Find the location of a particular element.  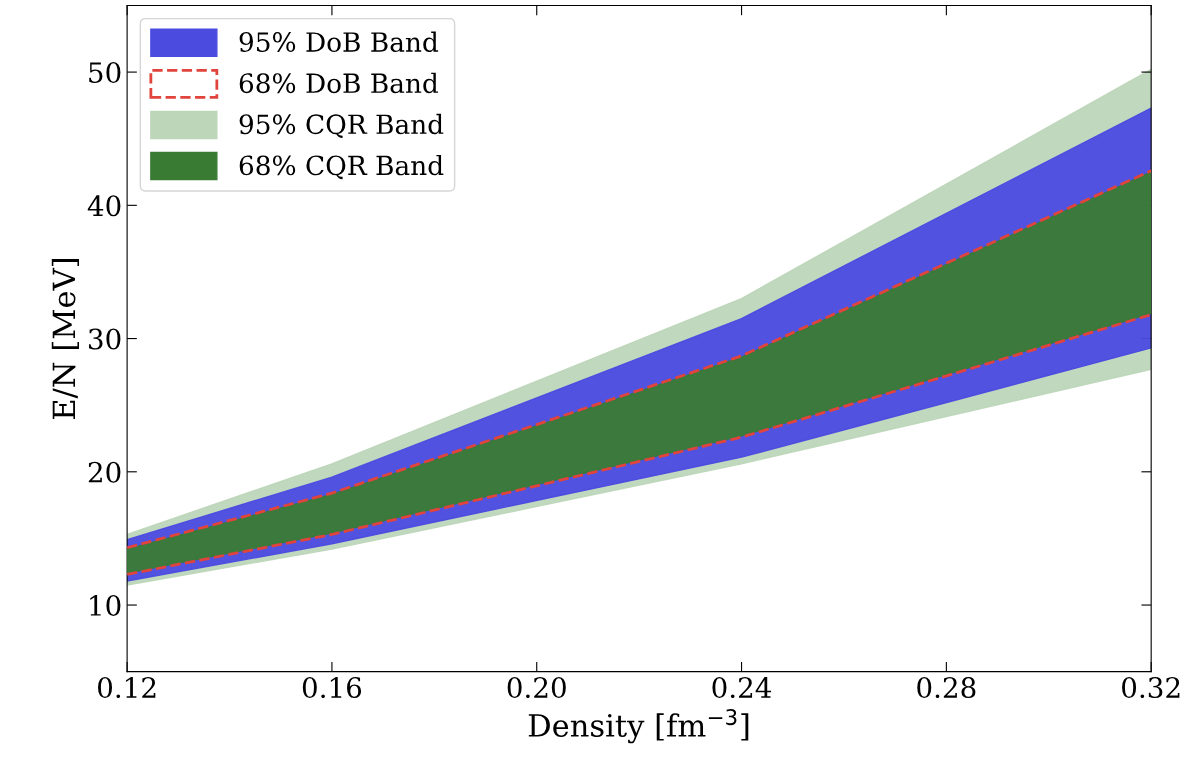

y-tick-label: 20 is located at coordinates (104, 472).